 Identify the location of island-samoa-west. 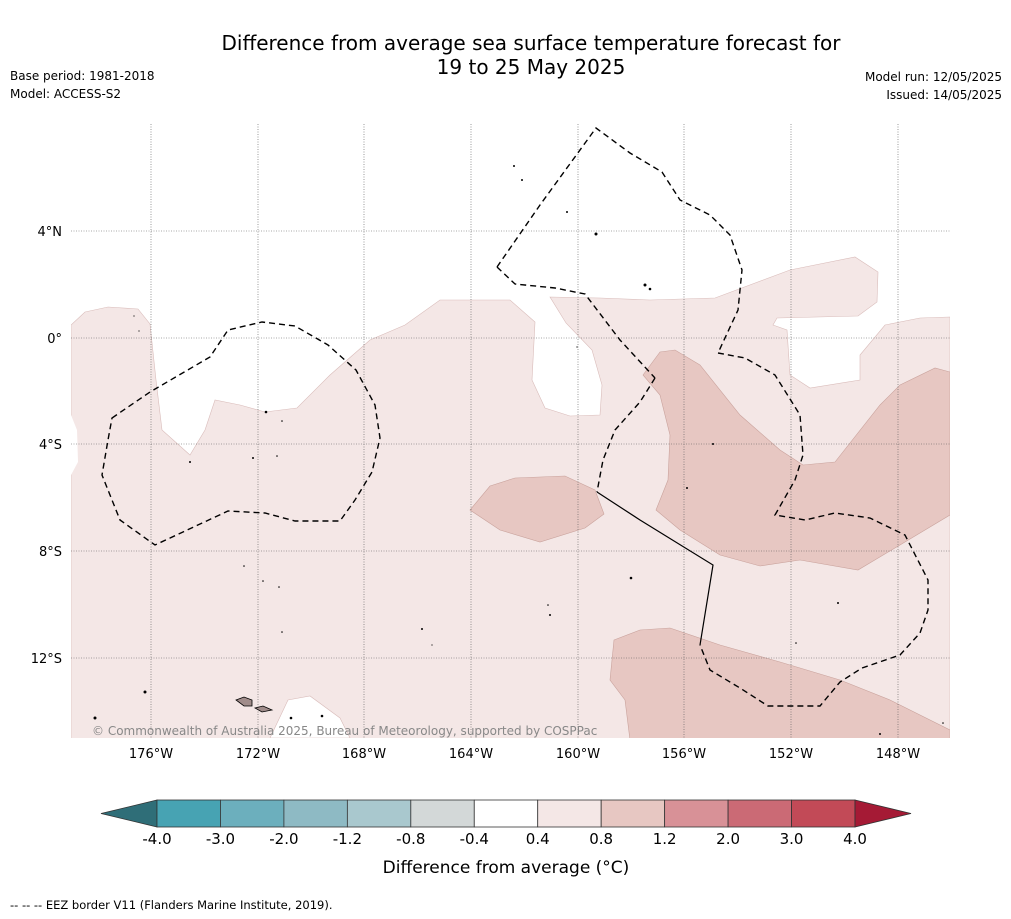
(244, 701).